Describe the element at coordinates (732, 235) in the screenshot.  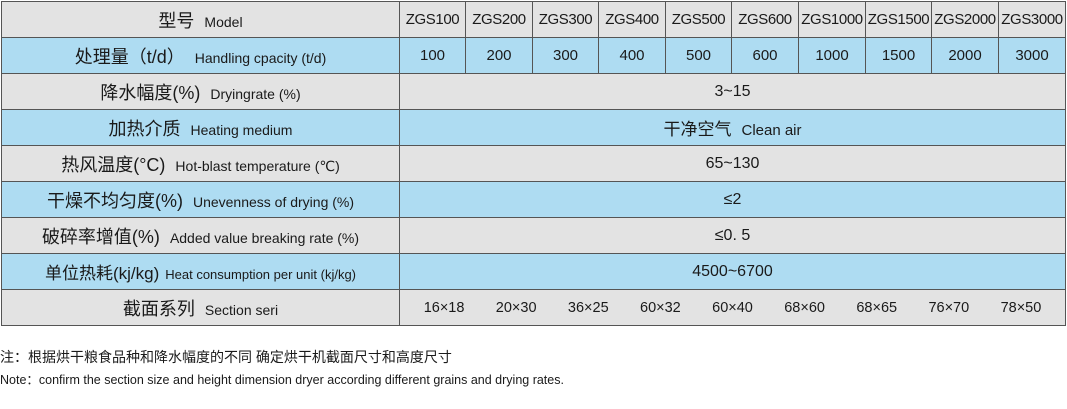
I see `breaking-rate-value: ≤0. 5` at that location.